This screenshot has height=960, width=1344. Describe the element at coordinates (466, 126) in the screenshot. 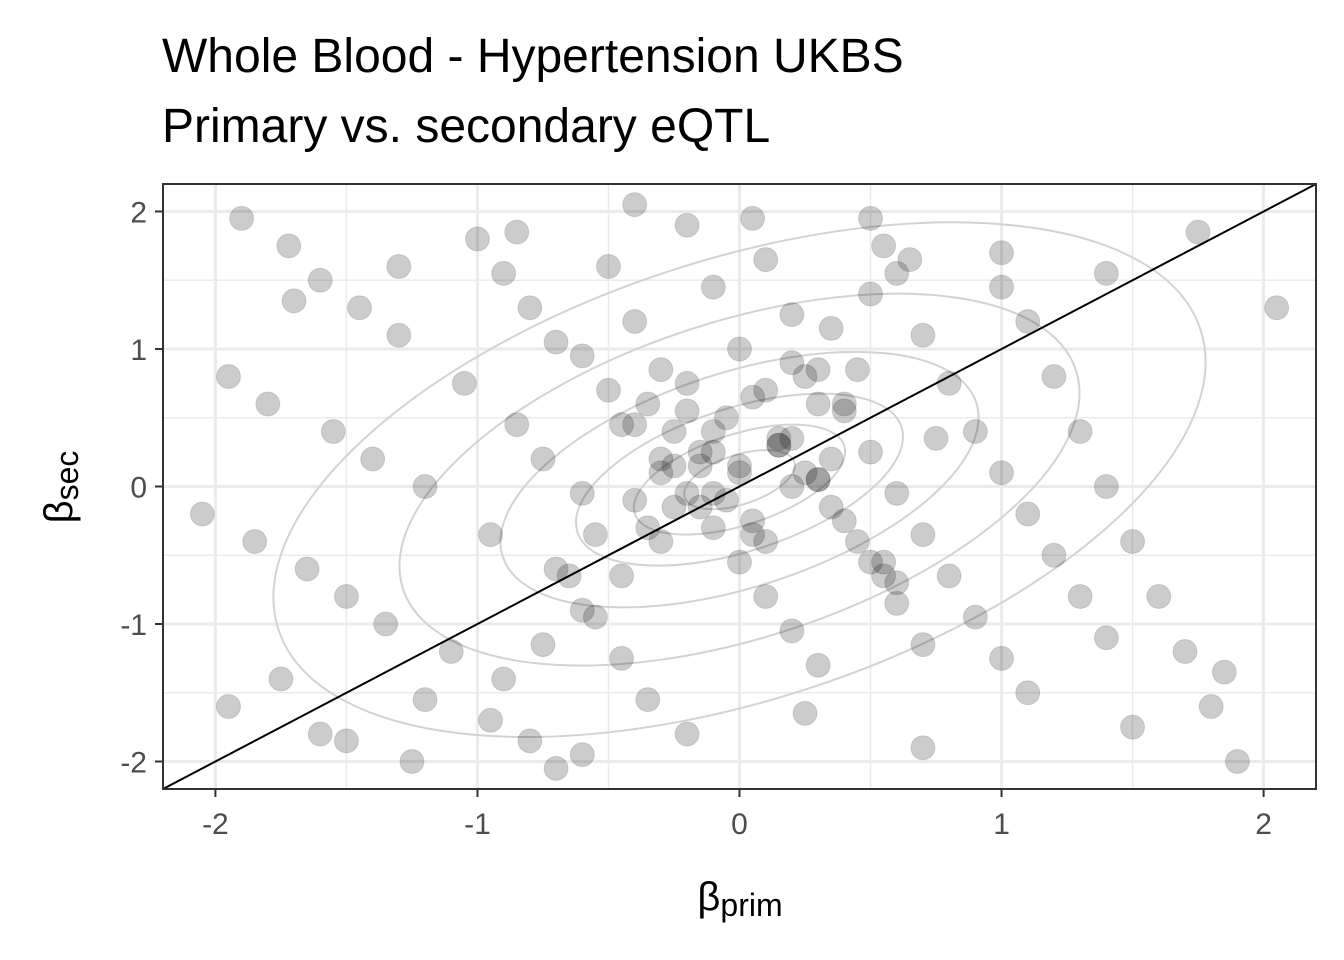

I see `chart-subtitle: Primary vs. secondary eQTL` at that location.